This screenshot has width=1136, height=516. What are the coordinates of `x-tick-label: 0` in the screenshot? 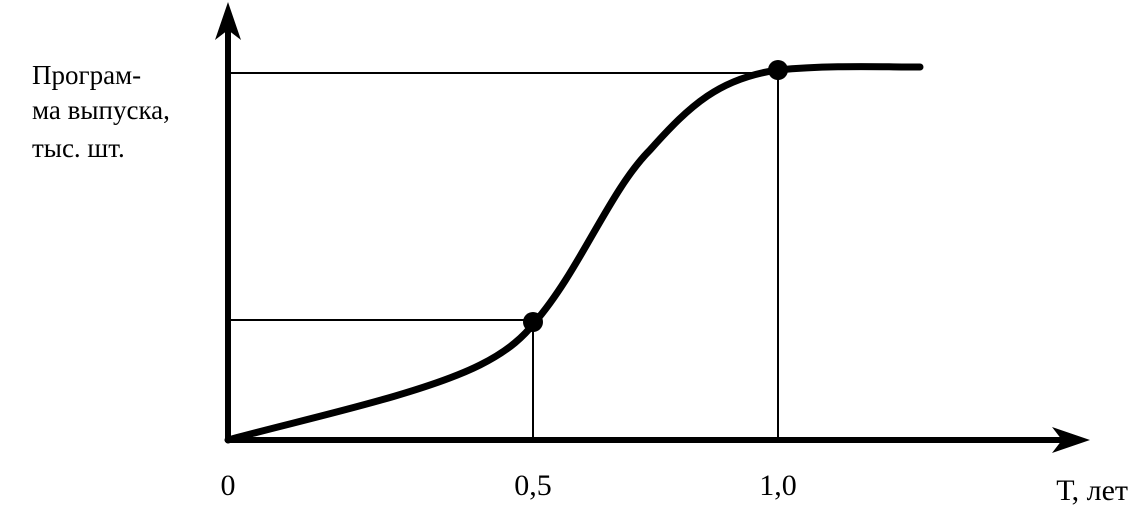 It's located at (228, 485).